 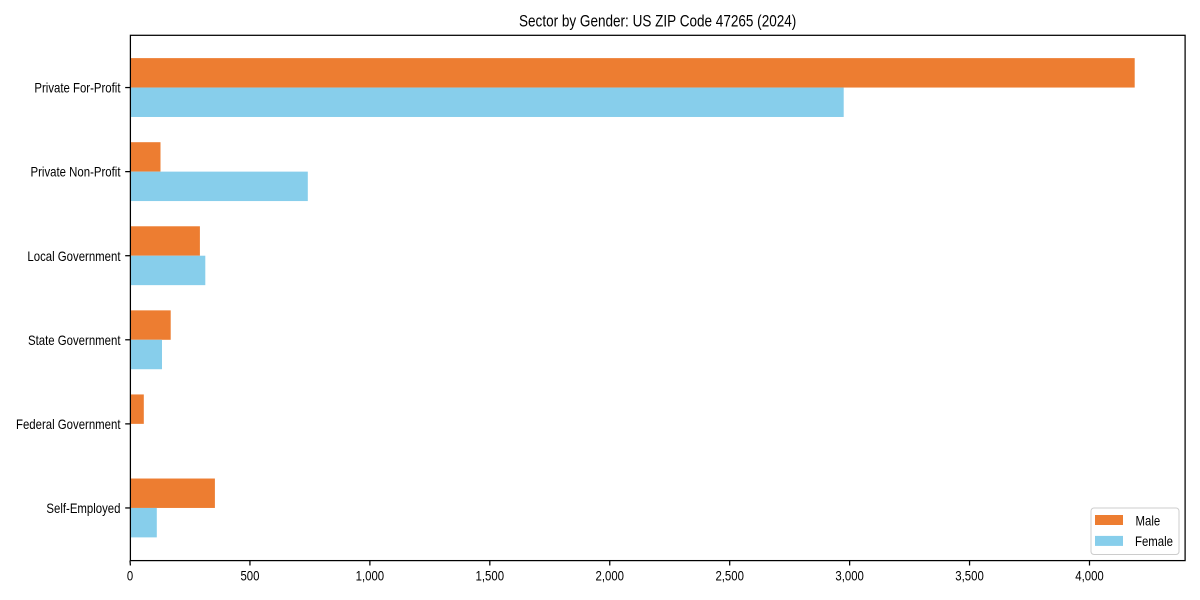 What do you see at coordinates (68, 424) in the screenshot?
I see `svg-text: Federal Government` at bounding box center [68, 424].